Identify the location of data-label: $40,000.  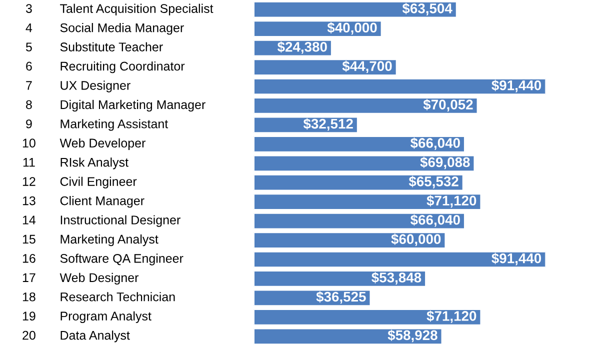
(352, 28).